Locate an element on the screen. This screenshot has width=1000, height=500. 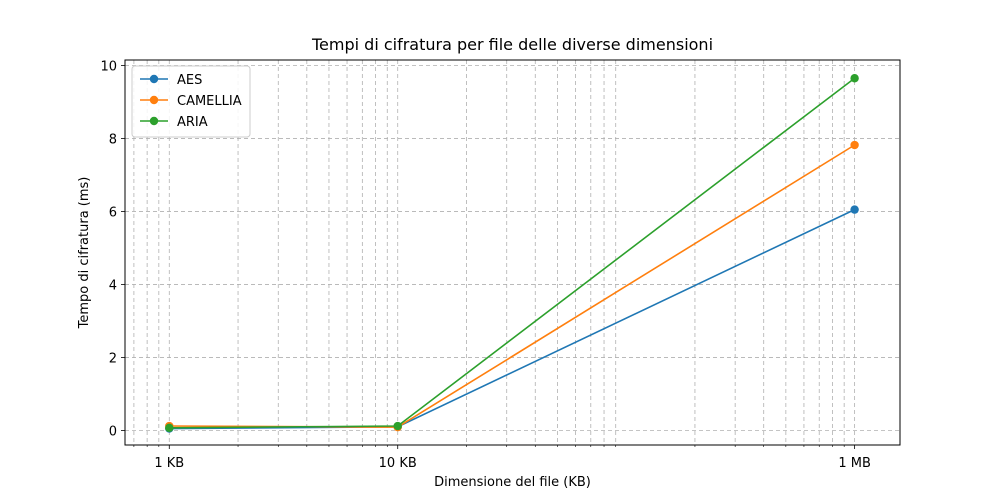
y-tick-label: 0 is located at coordinates (113, 431).